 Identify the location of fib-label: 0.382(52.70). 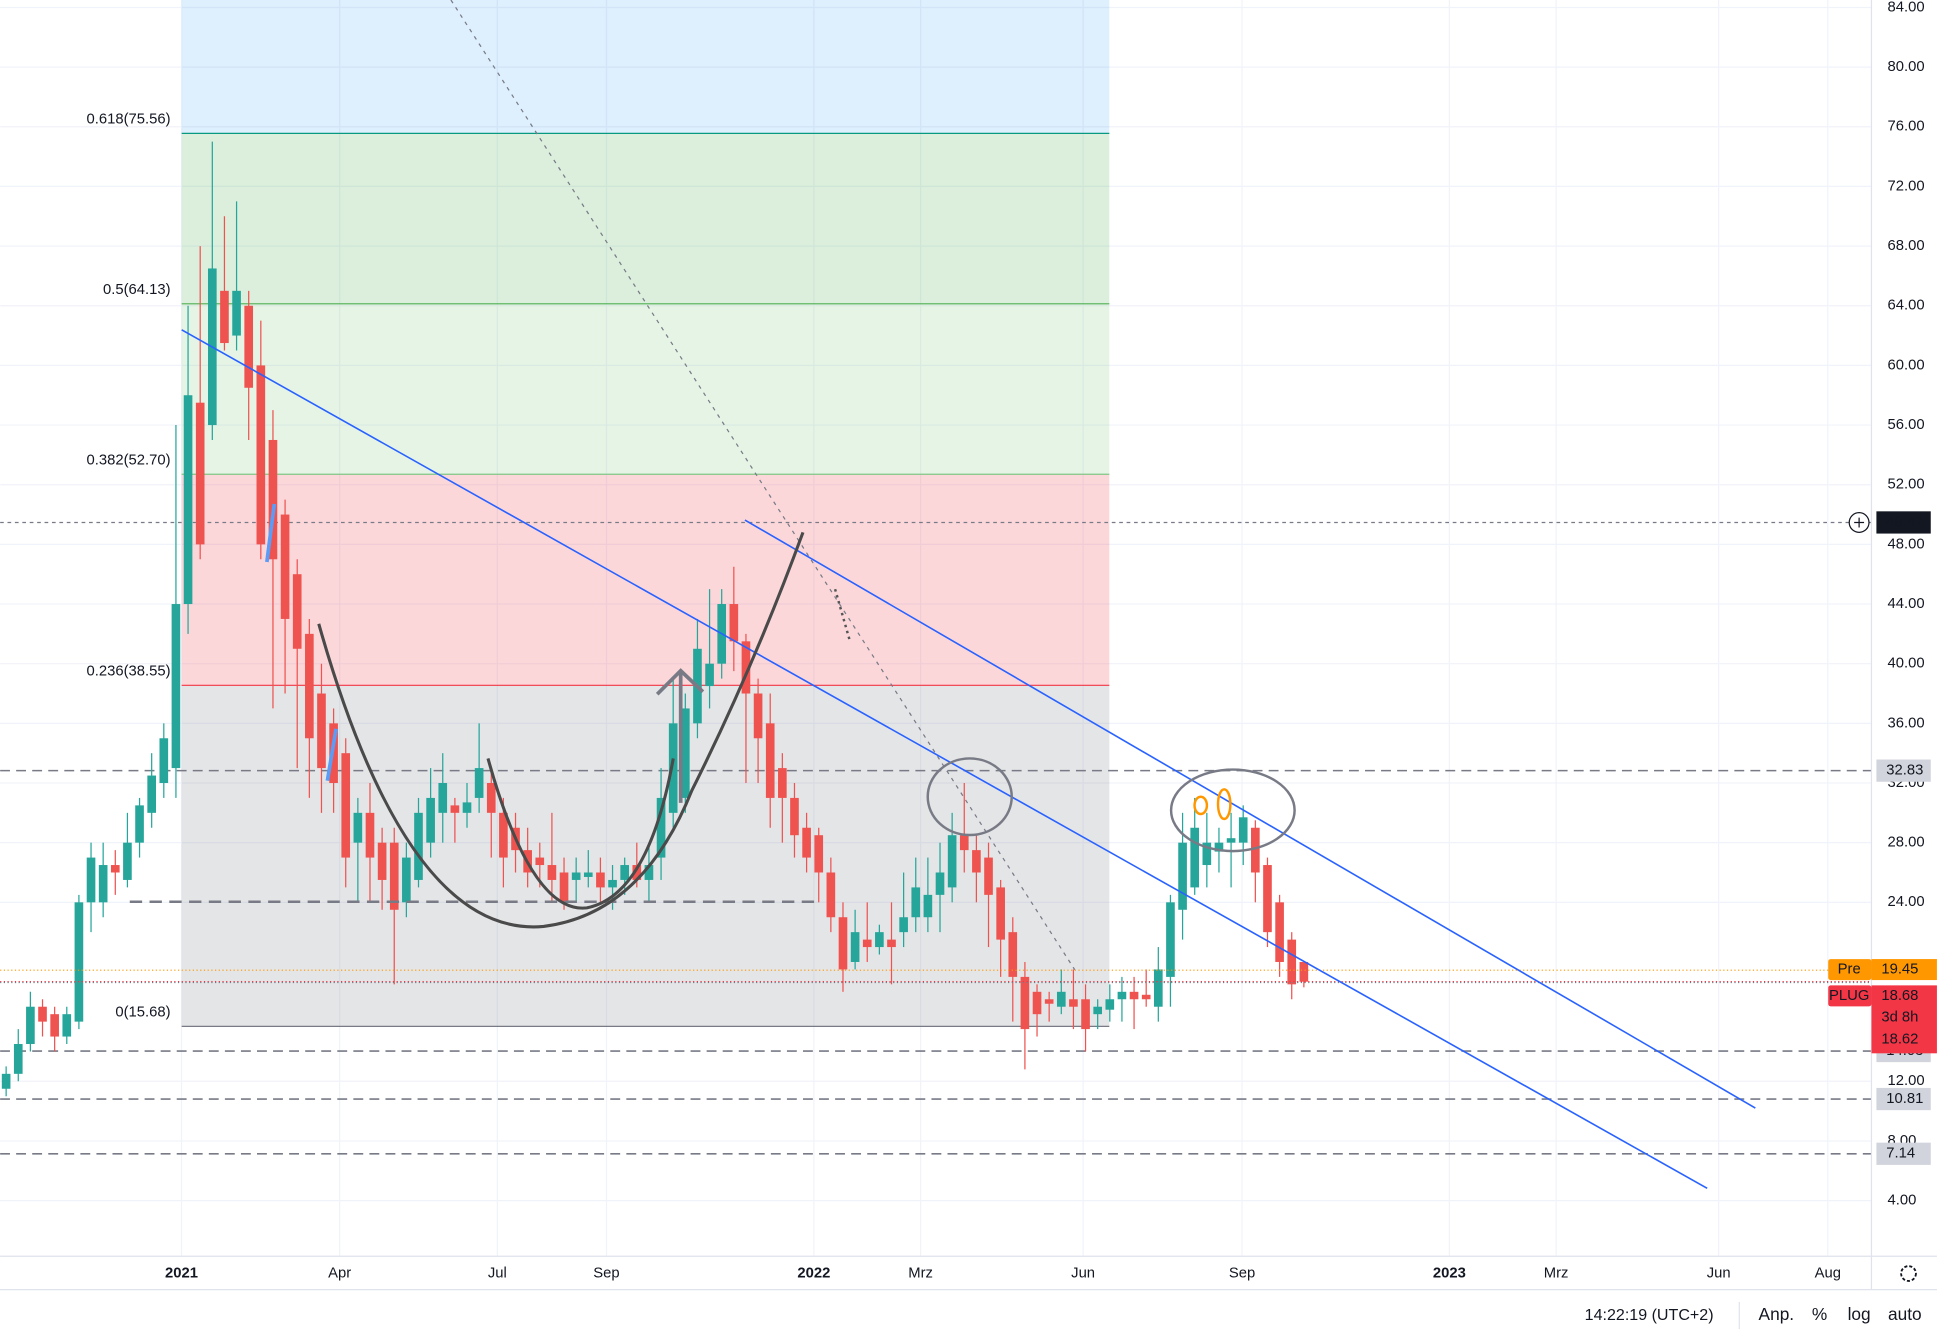
(129, 461).